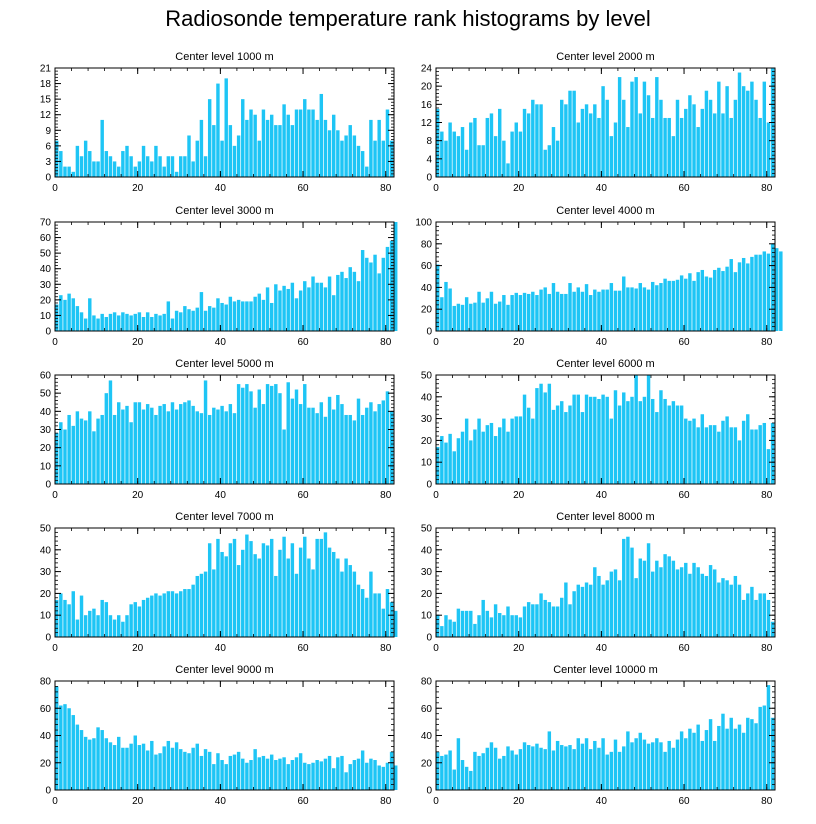  I want to click on y-tick-label: 50, so click(46, 394).